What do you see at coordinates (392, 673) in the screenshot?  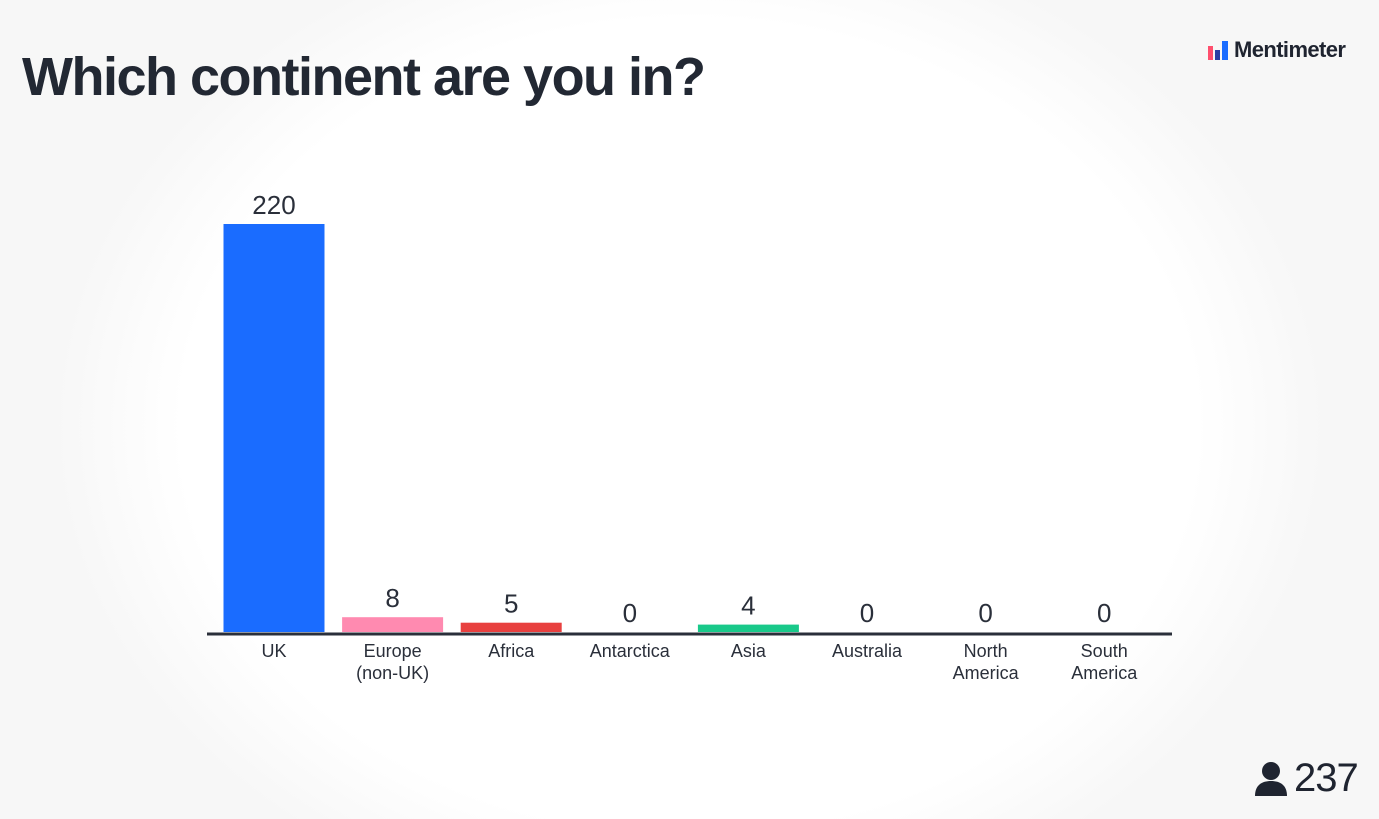 I see `category-label: (non-UK)` at bounding box center [392, 673].